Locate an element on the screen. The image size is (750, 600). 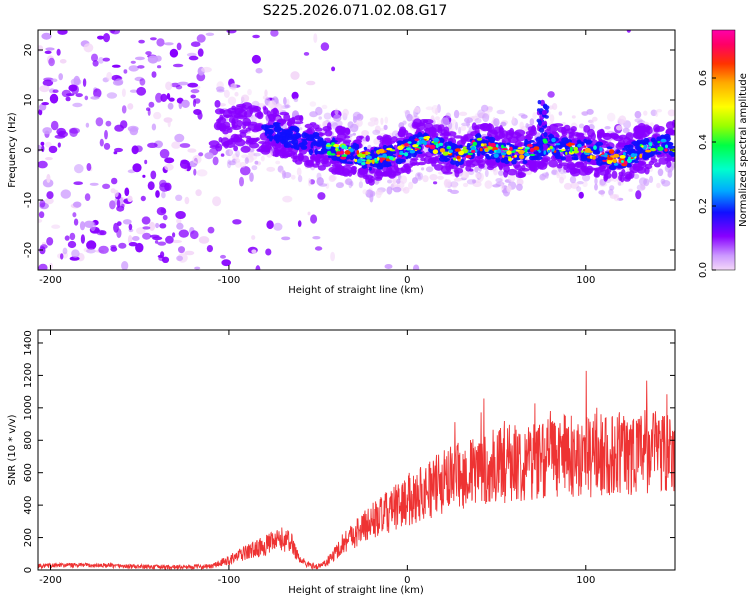
x-tick-label: -200 is located at coordinates (50, 580).